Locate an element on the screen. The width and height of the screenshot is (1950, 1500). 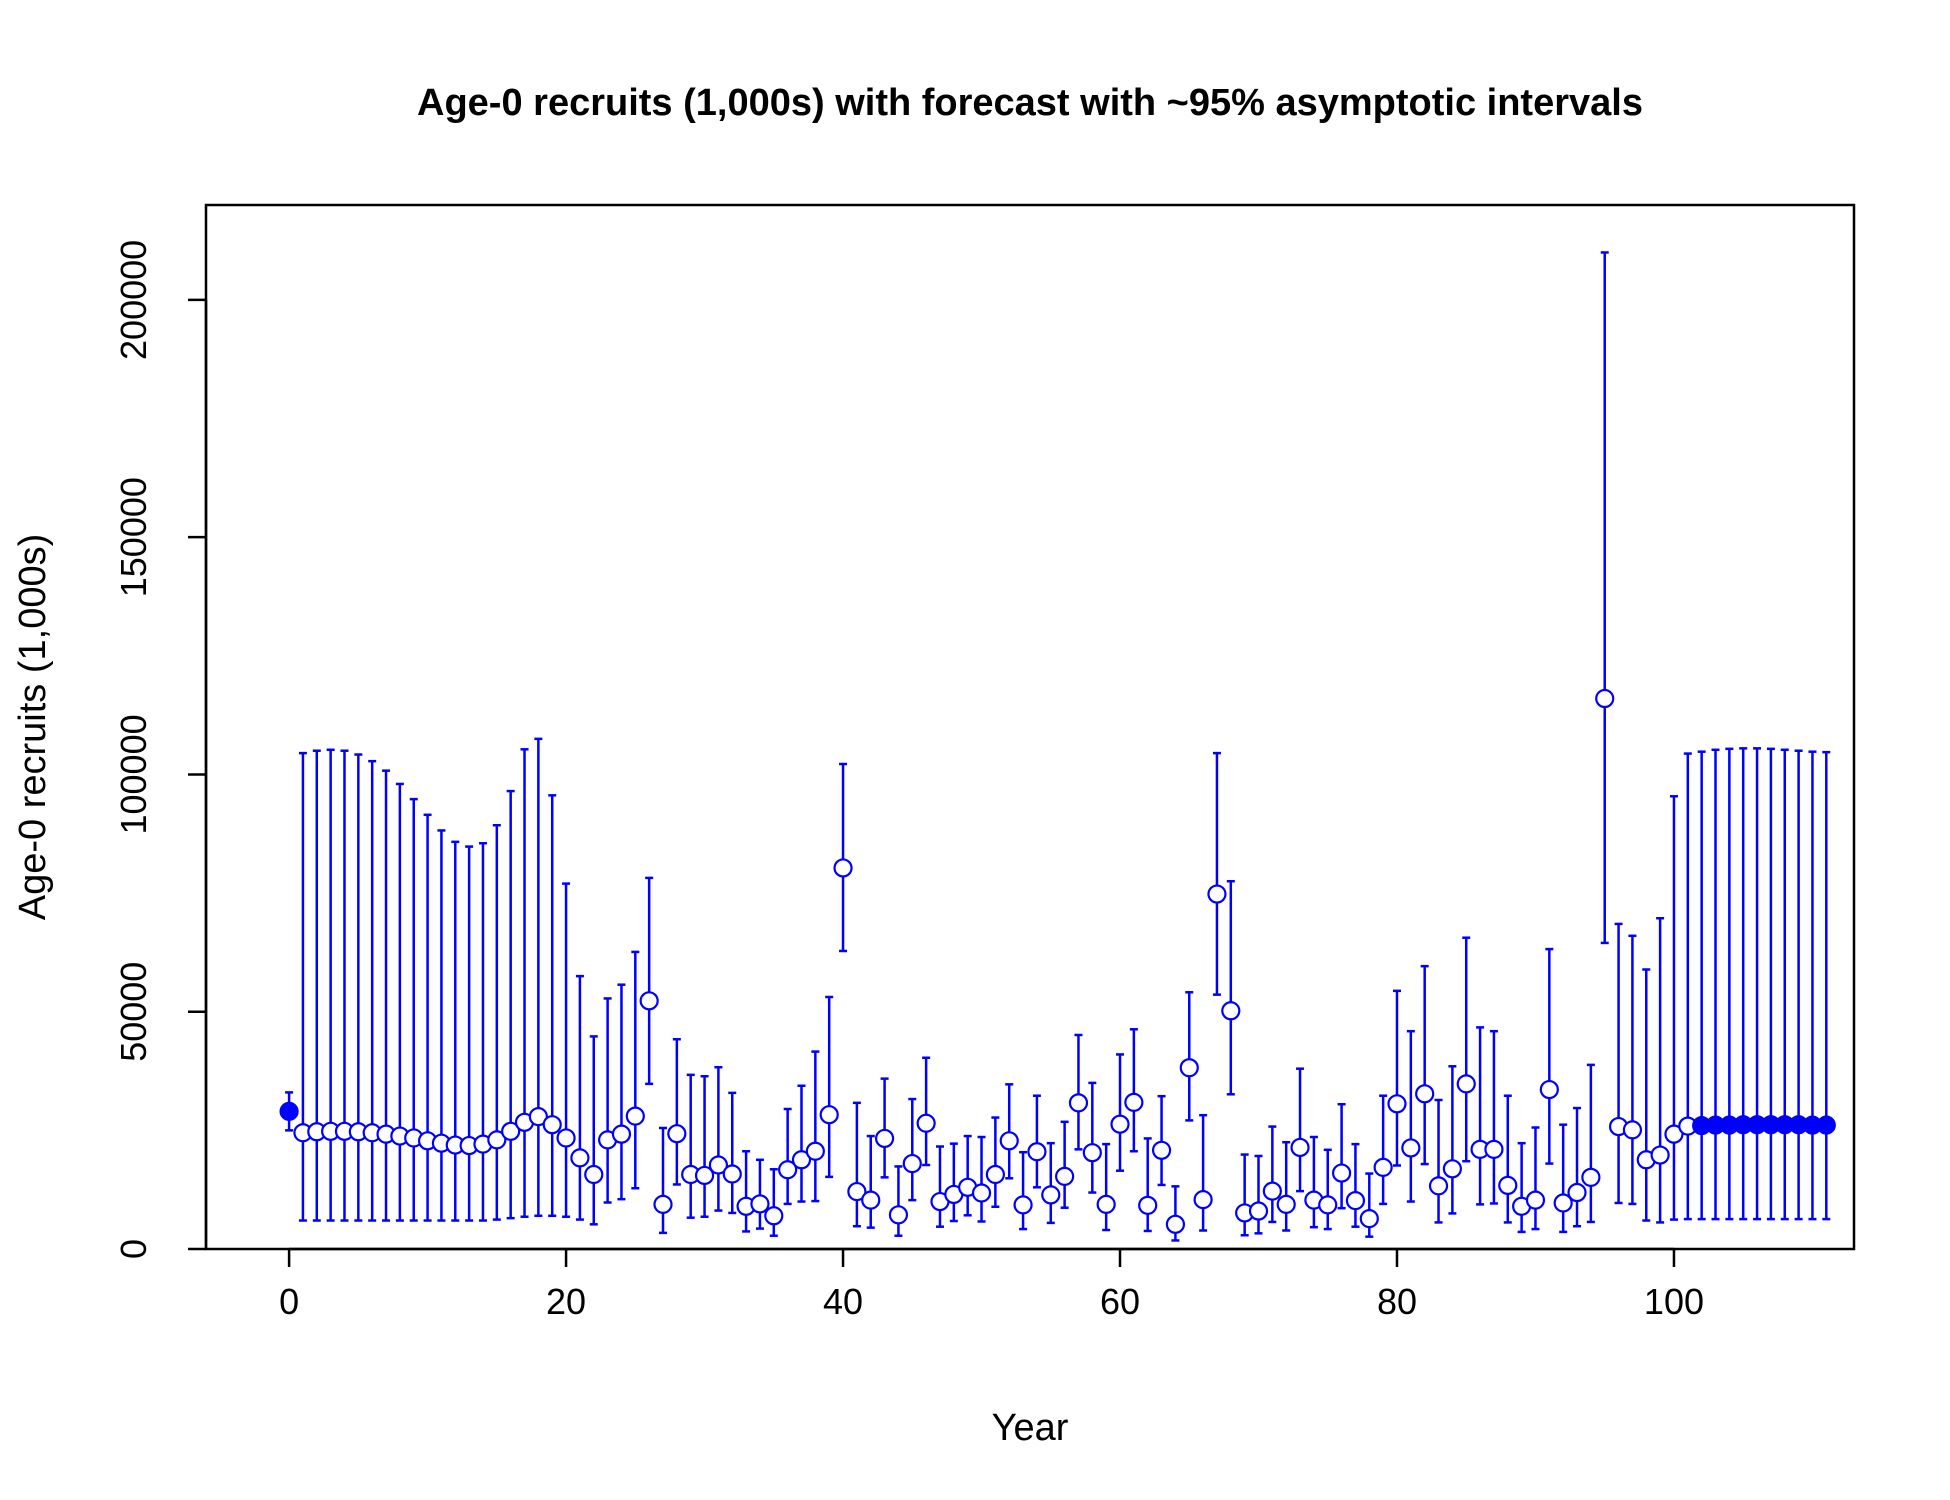
x-tick-label: 20 is located at coordinates (566, 1301).